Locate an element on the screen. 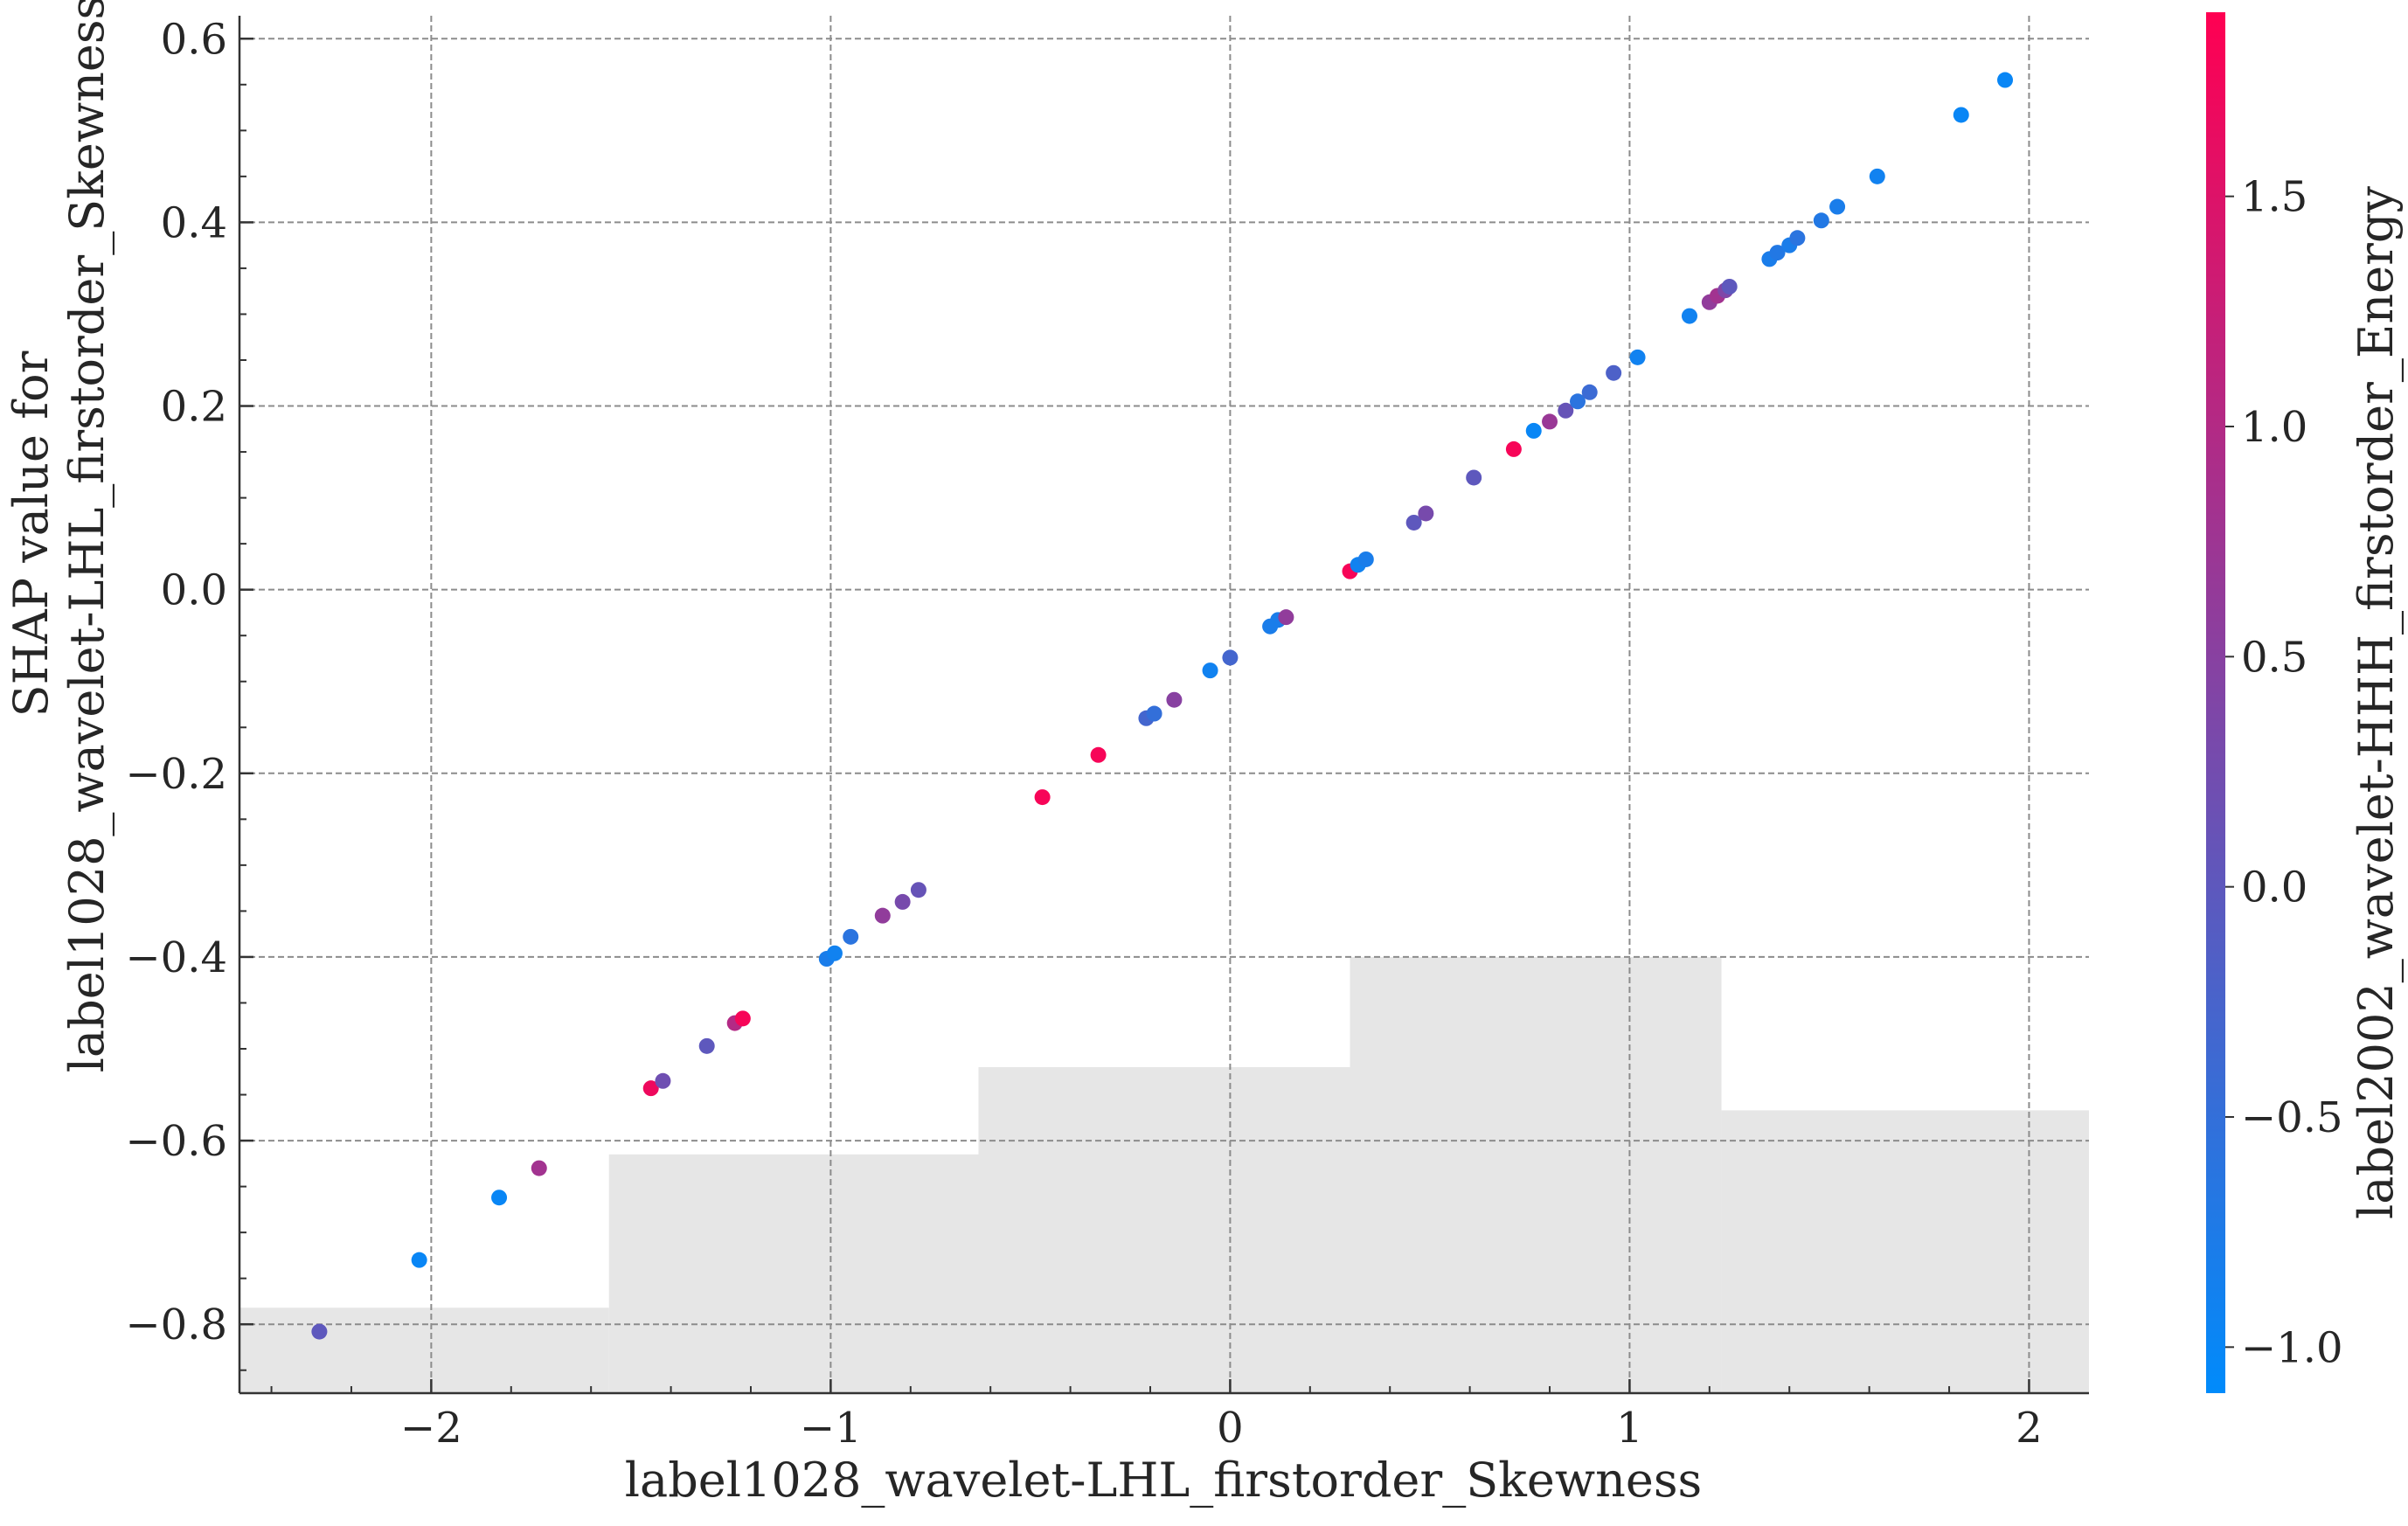  y-tick-label: 0.2 is located at coordinates (194, 407).